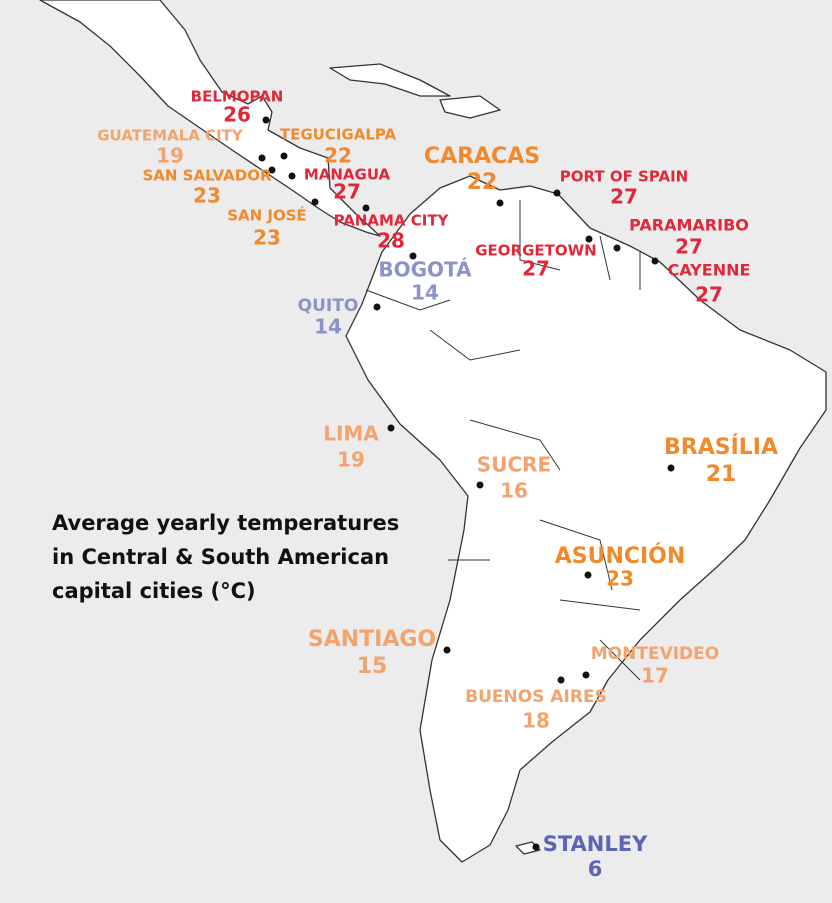 Image resolution: width=832 pixels, height=903 pixels. What do you see at coordinates (709, 270) in the screenshot?
I see `city-name: CAYENNE` at bounding box center [709, 270].